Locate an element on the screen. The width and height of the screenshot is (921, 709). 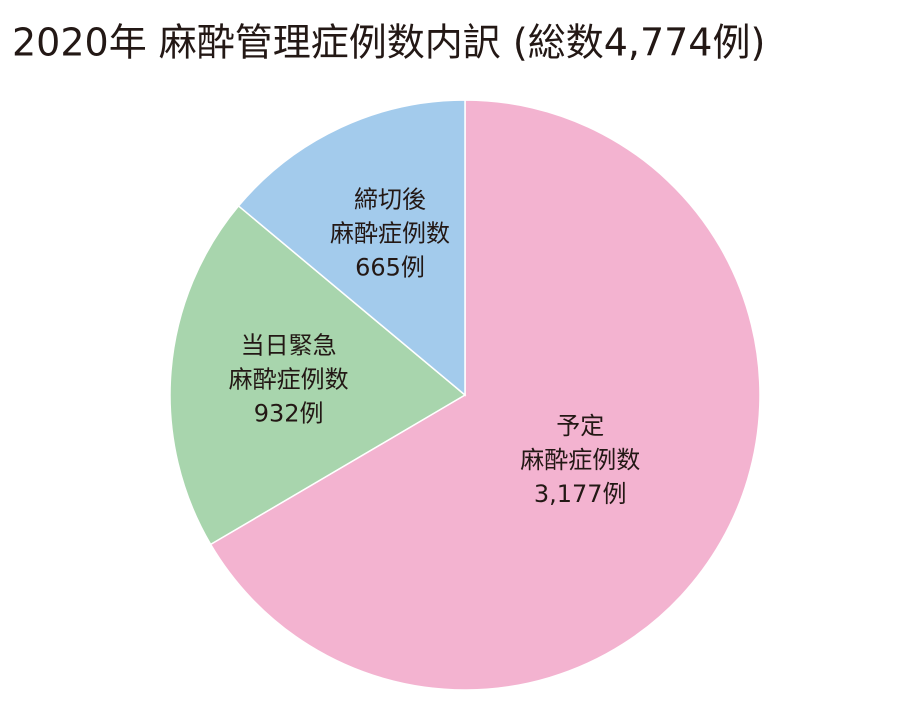
slice-category: 当日緊急 is located at coordinates (289, 345).